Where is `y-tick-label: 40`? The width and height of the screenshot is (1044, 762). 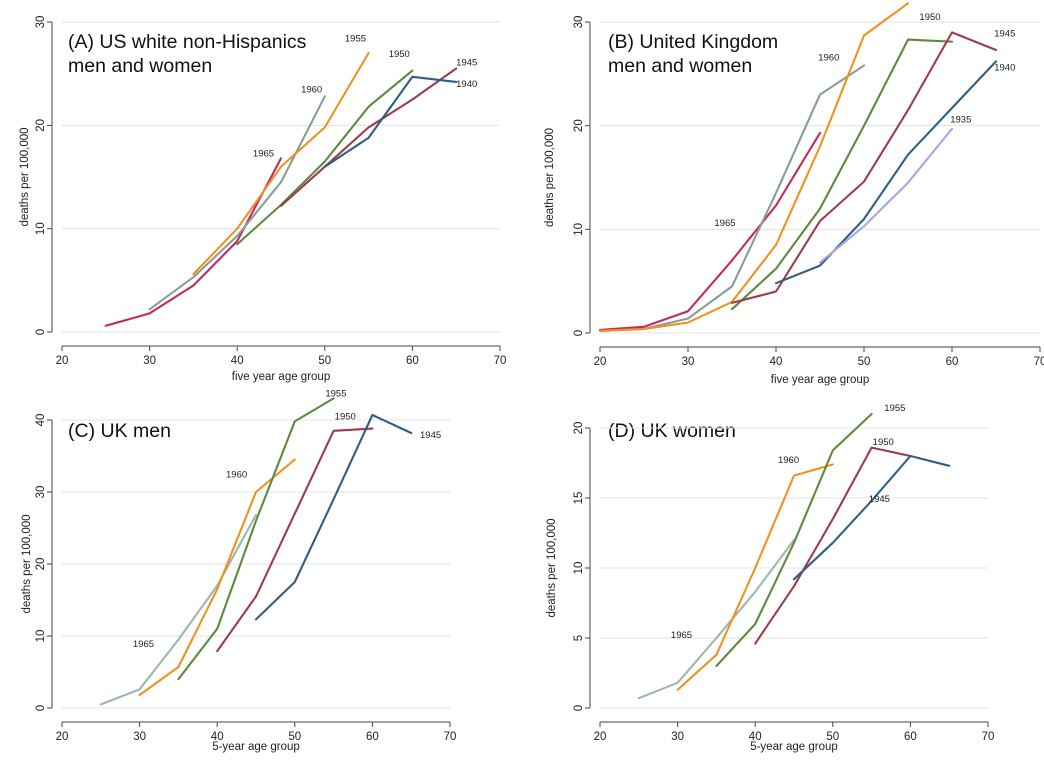
y-tick-label: 40 is located at coordinates (41, 420).